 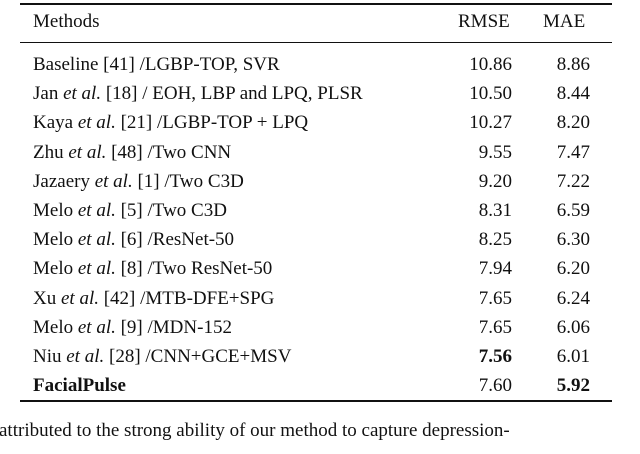 I want to click on mae-cell: 6.24, so click(x=573, y=298).